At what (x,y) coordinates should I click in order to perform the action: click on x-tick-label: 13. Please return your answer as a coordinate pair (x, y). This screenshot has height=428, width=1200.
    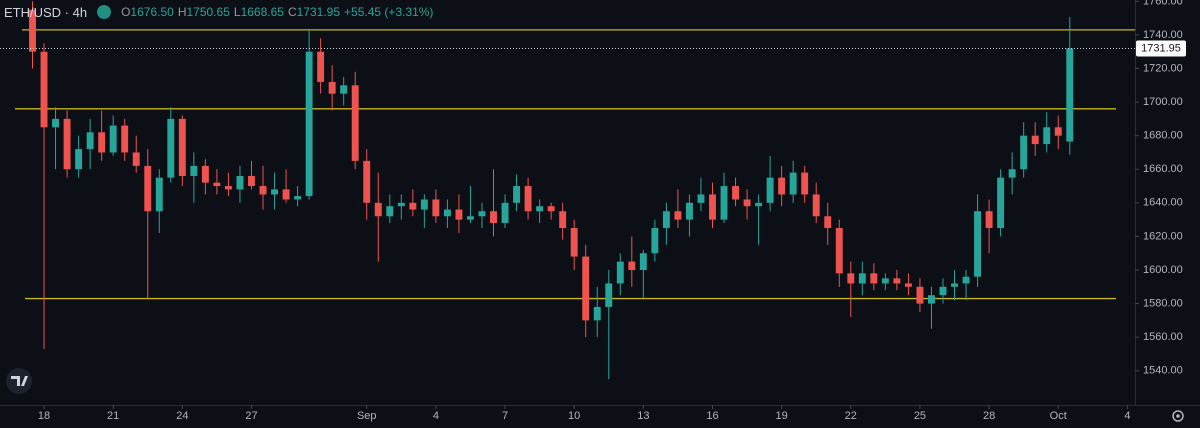
    Looking at the image, I should click on (643, 416).